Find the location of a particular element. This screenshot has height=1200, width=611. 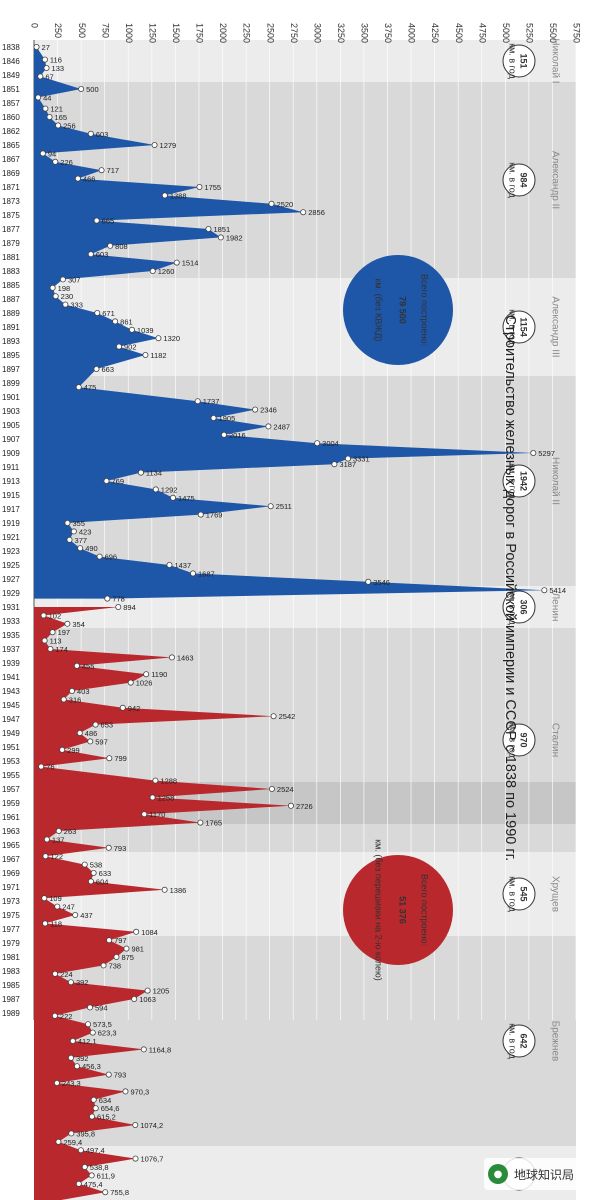

data-label: 354 is located at coordinates (78, 624).